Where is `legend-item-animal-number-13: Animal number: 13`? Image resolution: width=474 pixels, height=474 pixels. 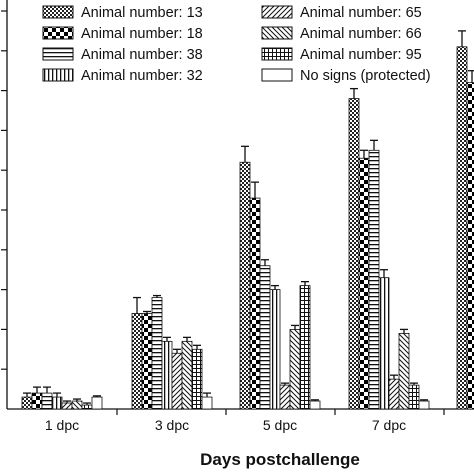
legend-item-animal-number-13: Animal number: 13 is located at coordinates (122, 13).